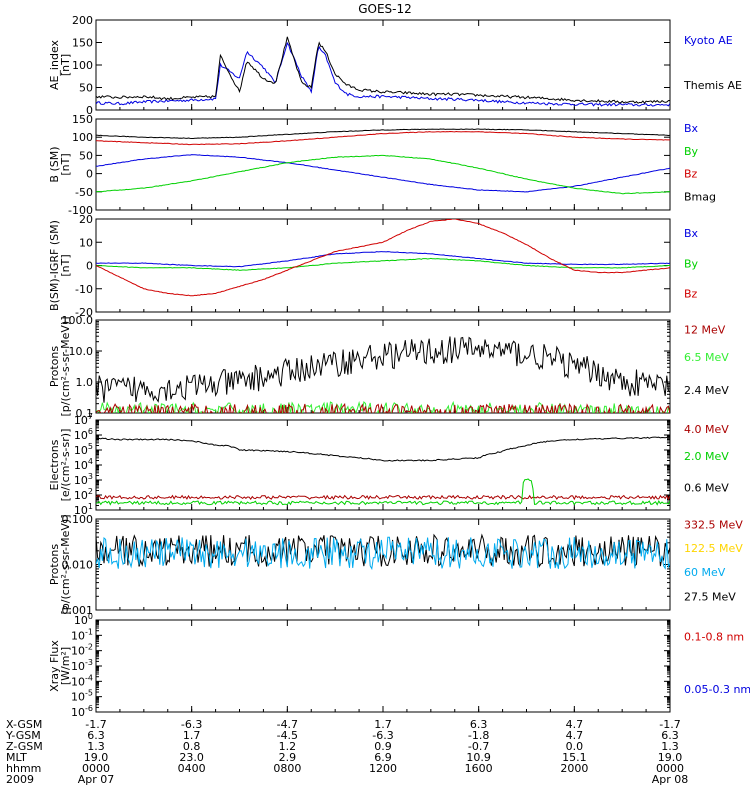  I want to click on y-tick-exponent: 7, so click(90, 416).